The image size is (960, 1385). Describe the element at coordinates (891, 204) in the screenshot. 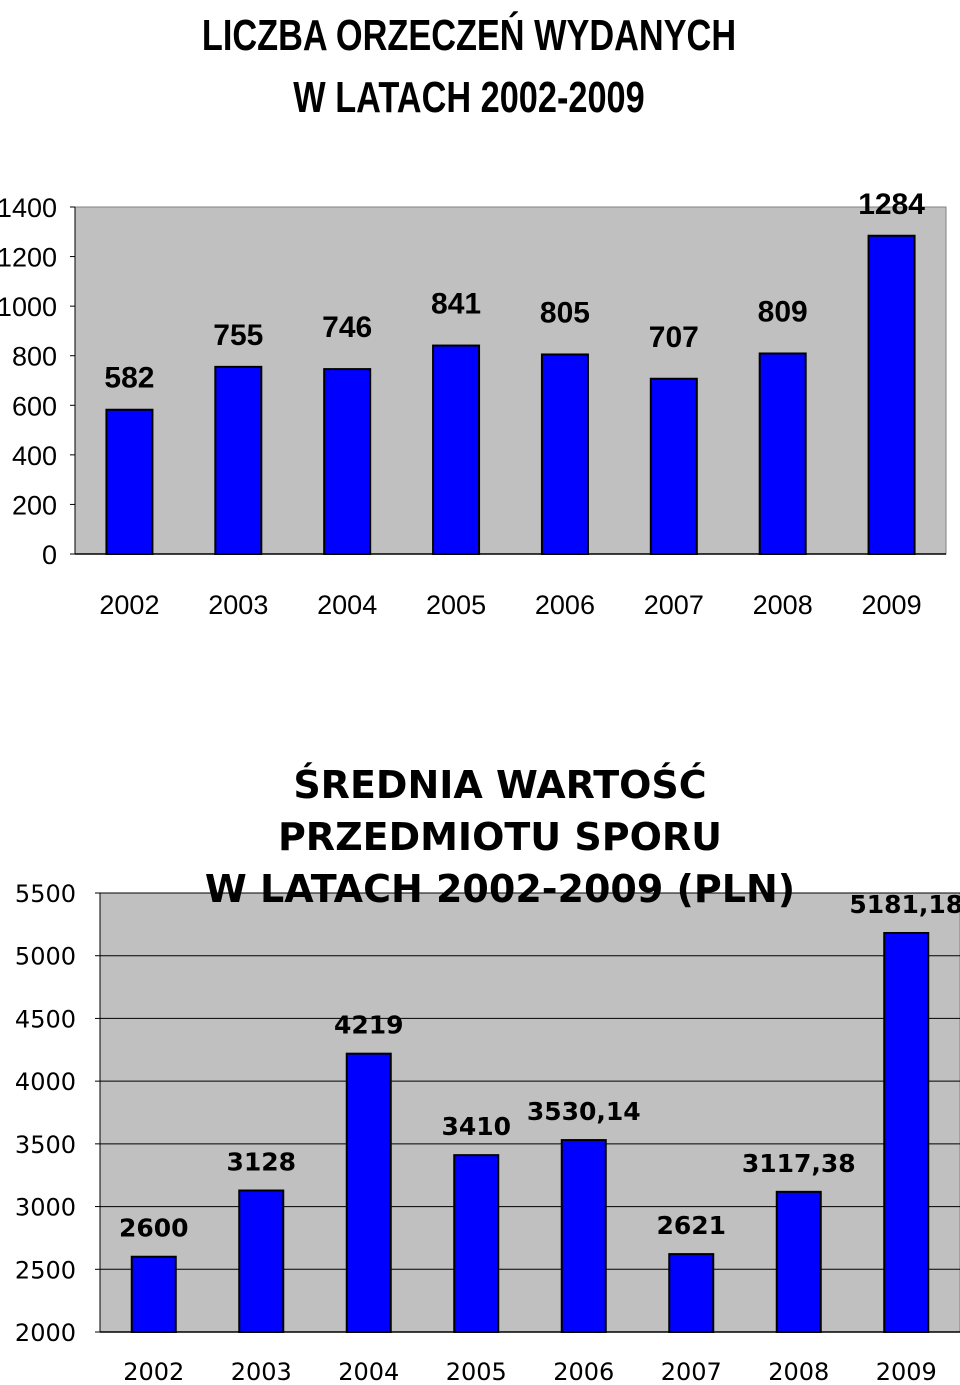

I see `data-label-2009: 1284` at that location.